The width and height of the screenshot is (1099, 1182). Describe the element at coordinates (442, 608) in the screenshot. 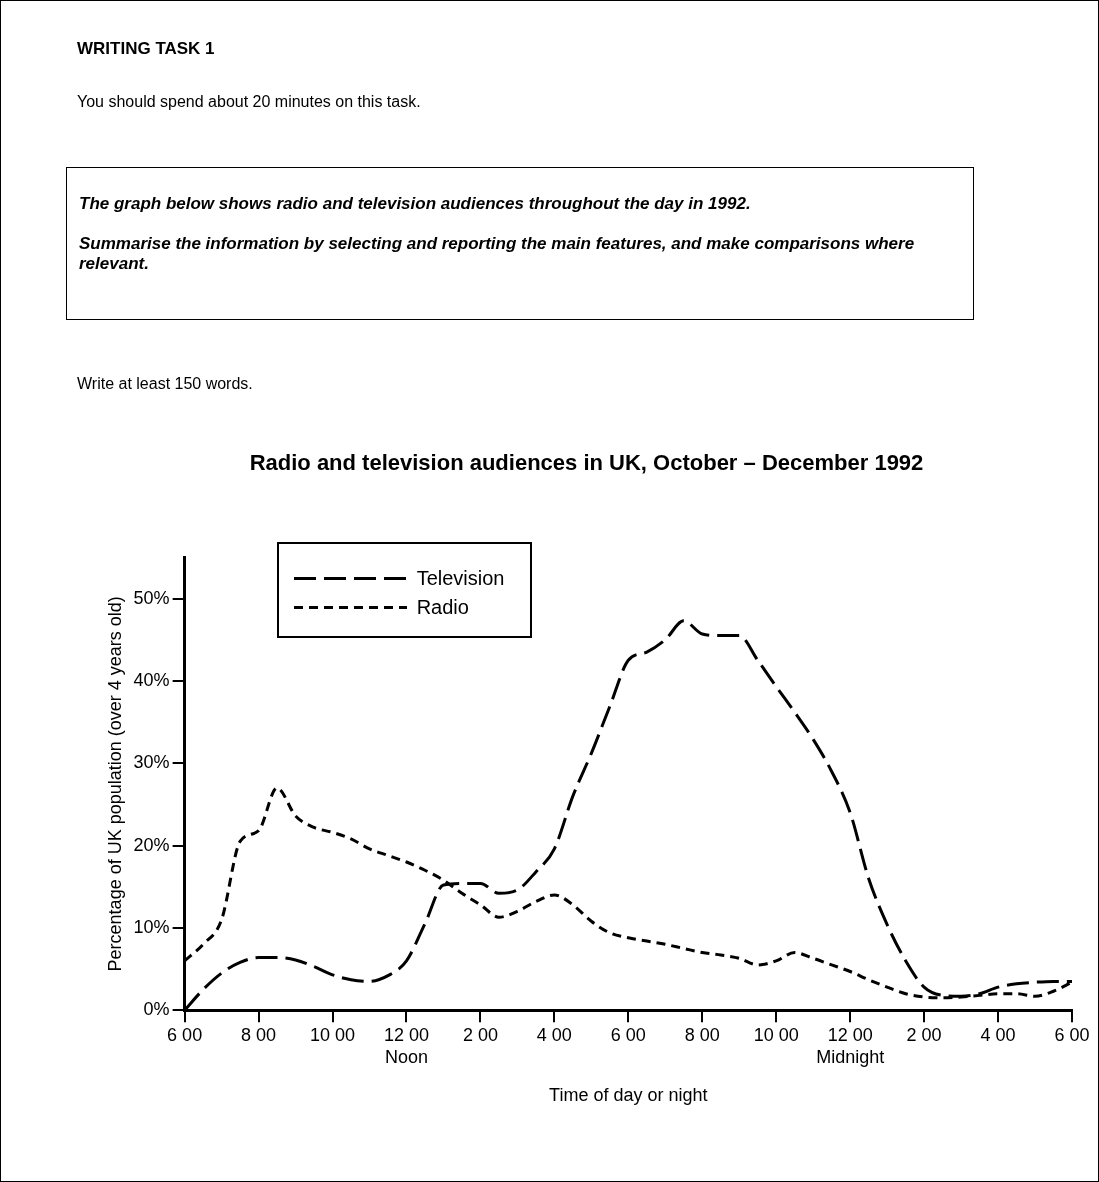

I see `legend-label: Radio` at that location.